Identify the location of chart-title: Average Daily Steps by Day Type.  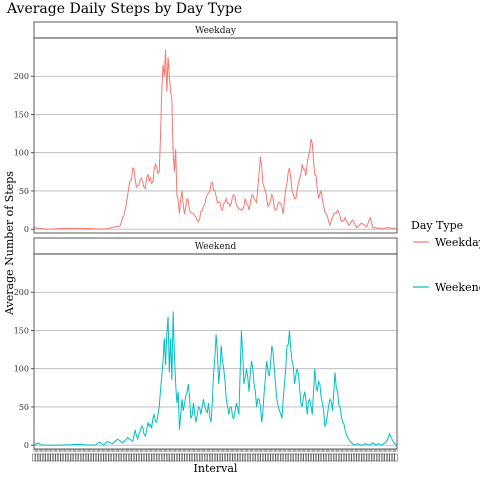
(125, 9).